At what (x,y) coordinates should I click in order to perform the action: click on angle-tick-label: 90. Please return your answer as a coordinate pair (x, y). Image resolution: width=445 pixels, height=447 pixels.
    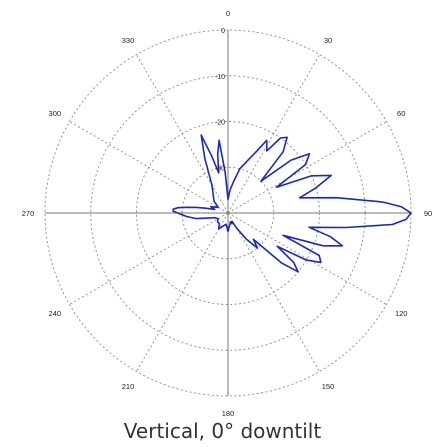
    Looking at the image, I should click on (428, 213).